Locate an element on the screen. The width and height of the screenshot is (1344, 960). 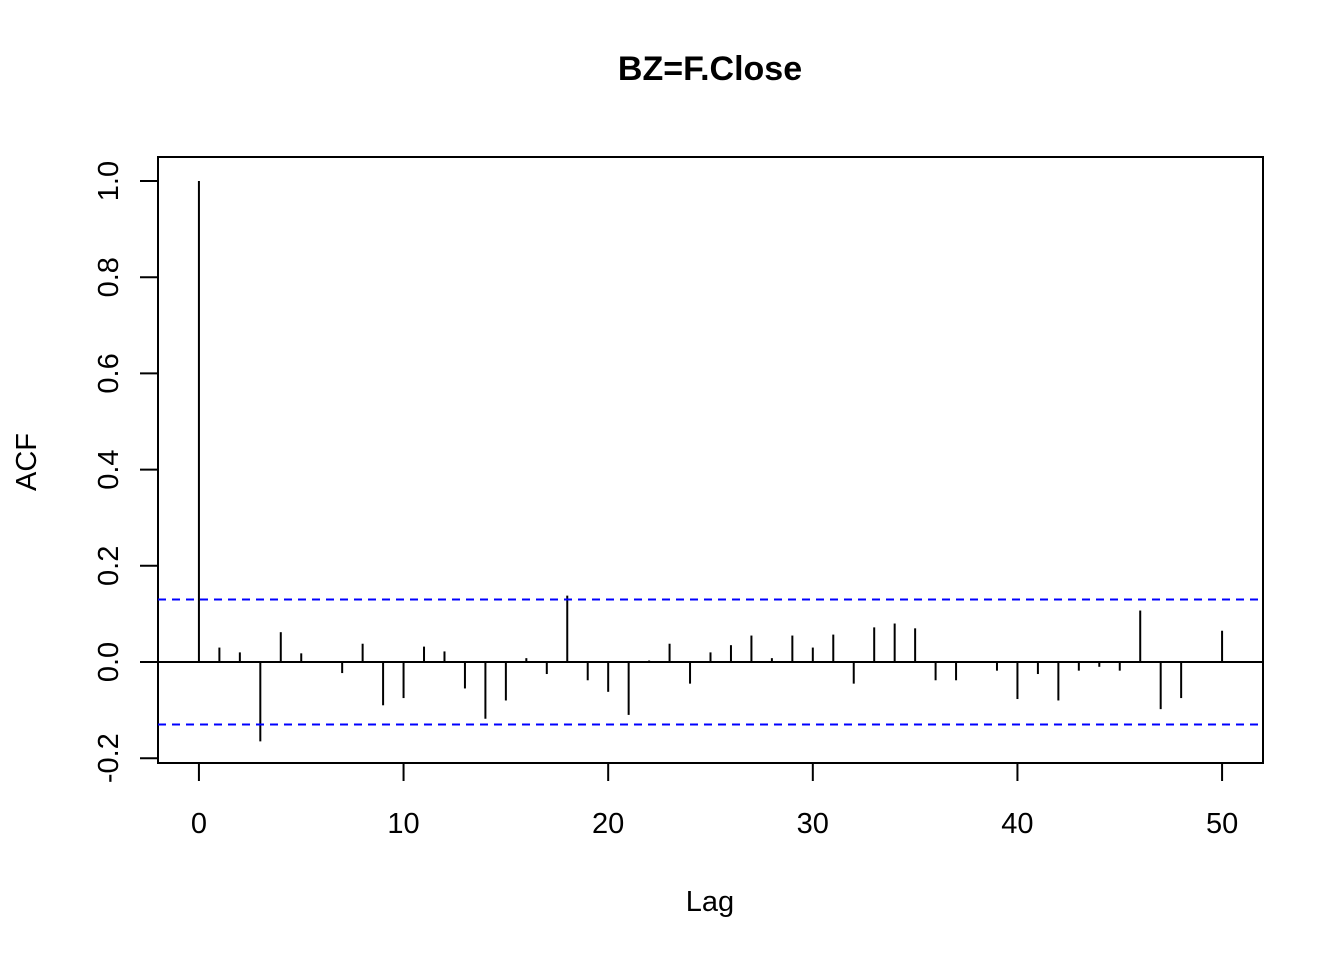
reference-lines is located at coordinates (710, 662).